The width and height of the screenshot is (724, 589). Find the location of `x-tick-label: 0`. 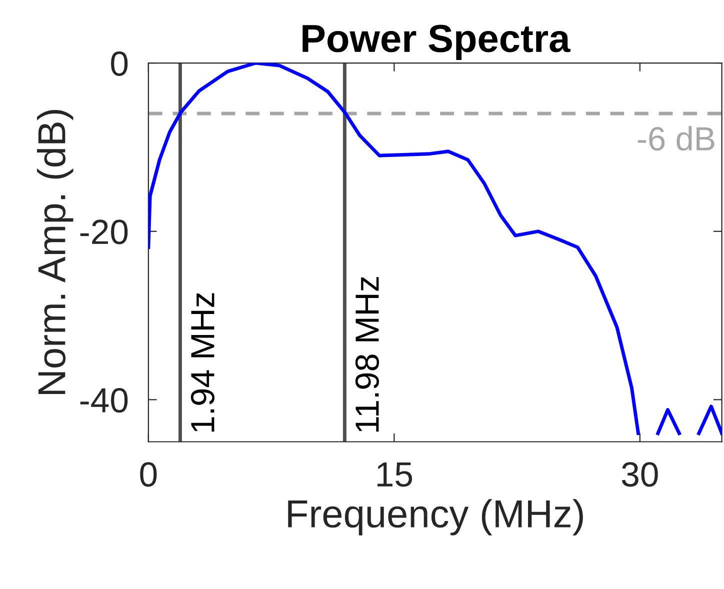

x-tick-label: 0 is located at coordinates (148, 474).